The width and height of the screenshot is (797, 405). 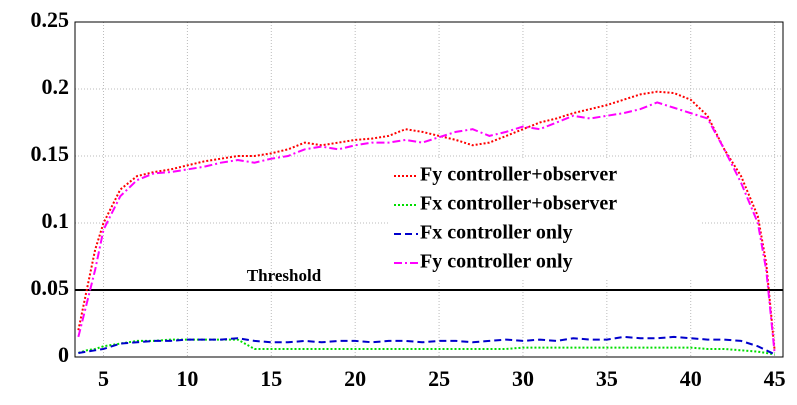 I want to click on x-tick-label: 15, so click(x=271, y=378).